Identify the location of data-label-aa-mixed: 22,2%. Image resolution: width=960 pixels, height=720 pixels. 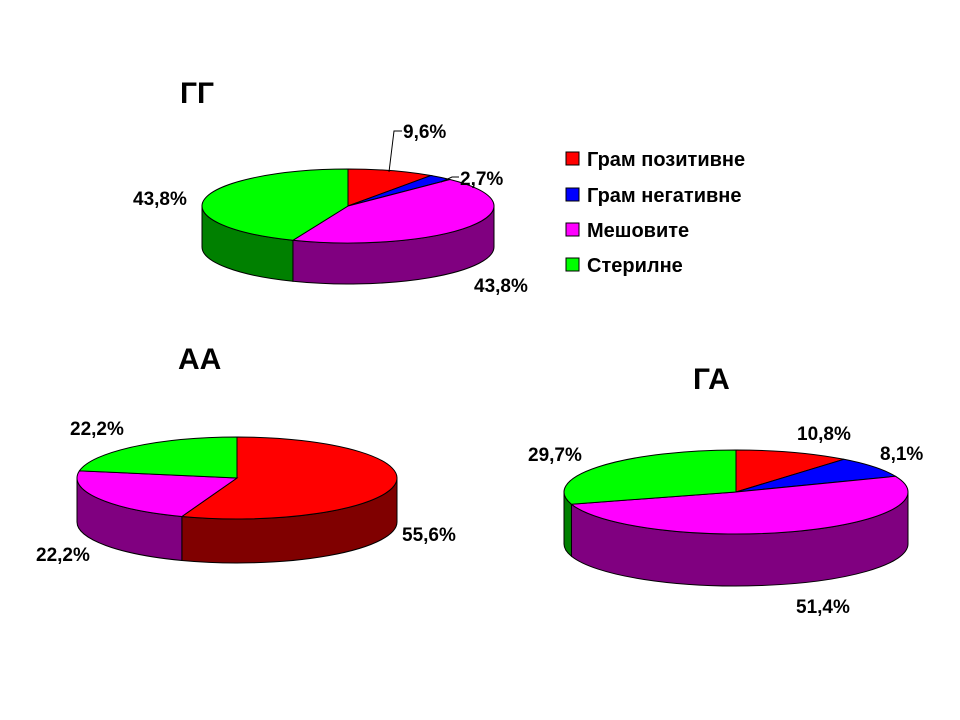
(63, 555).